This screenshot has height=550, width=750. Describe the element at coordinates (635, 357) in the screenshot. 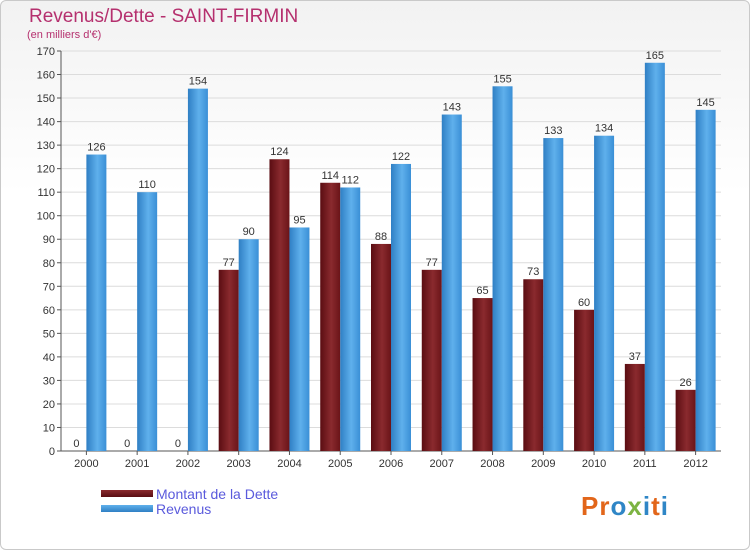

I see `label-dette-2011: 37` at that location.